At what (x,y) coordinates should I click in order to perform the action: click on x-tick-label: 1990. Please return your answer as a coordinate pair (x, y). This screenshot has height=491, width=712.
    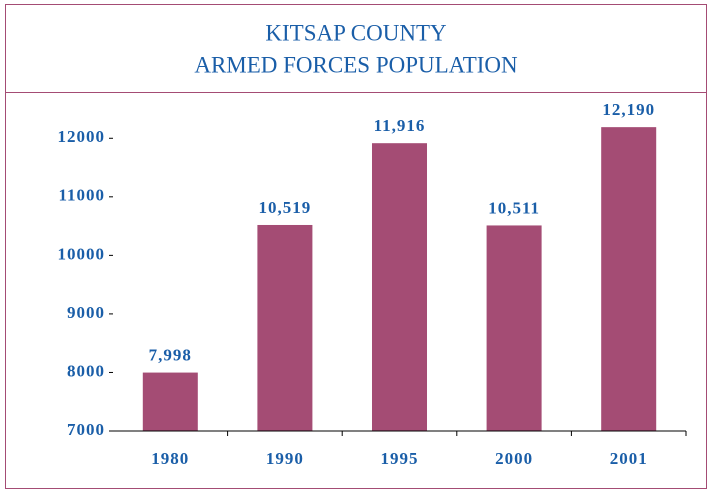
    Looking at the image, I should click on (285, 458).